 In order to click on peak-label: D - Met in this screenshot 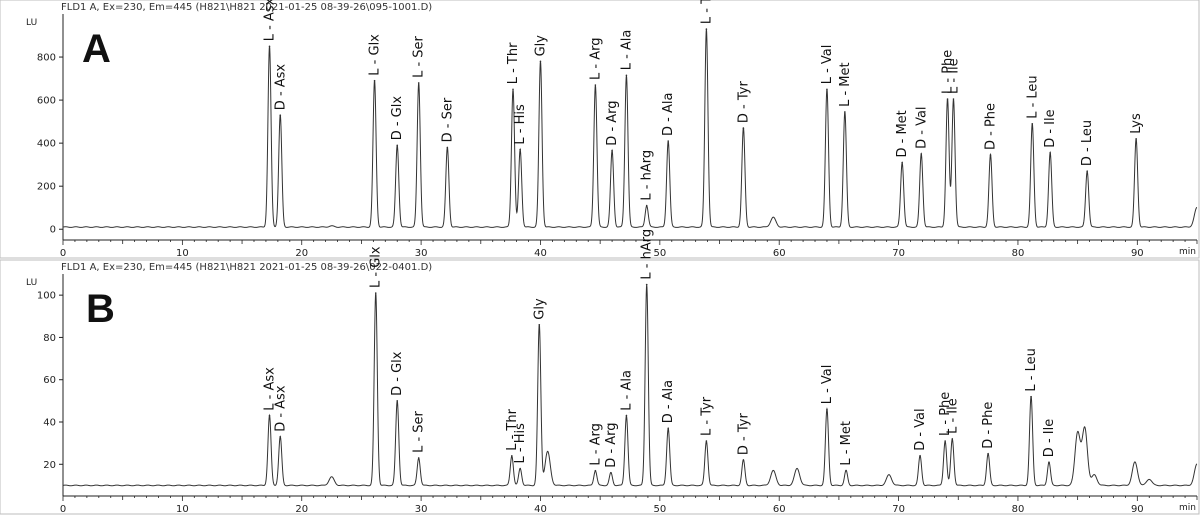, I will do `click(902, 133)`.